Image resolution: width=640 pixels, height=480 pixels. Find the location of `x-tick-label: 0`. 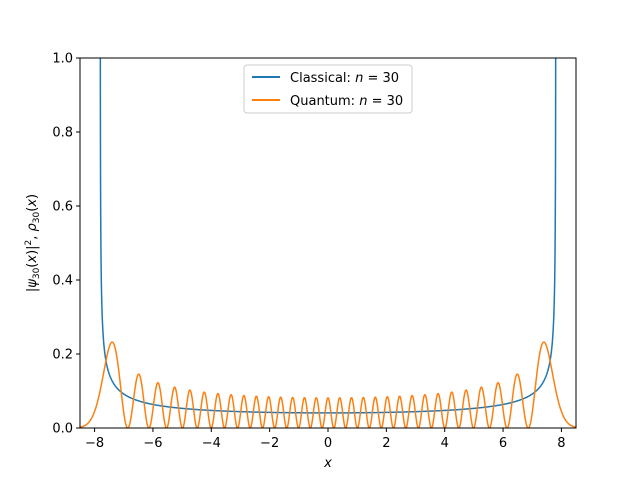

x-tick-label: 0 is located at coordinates (328, 443).